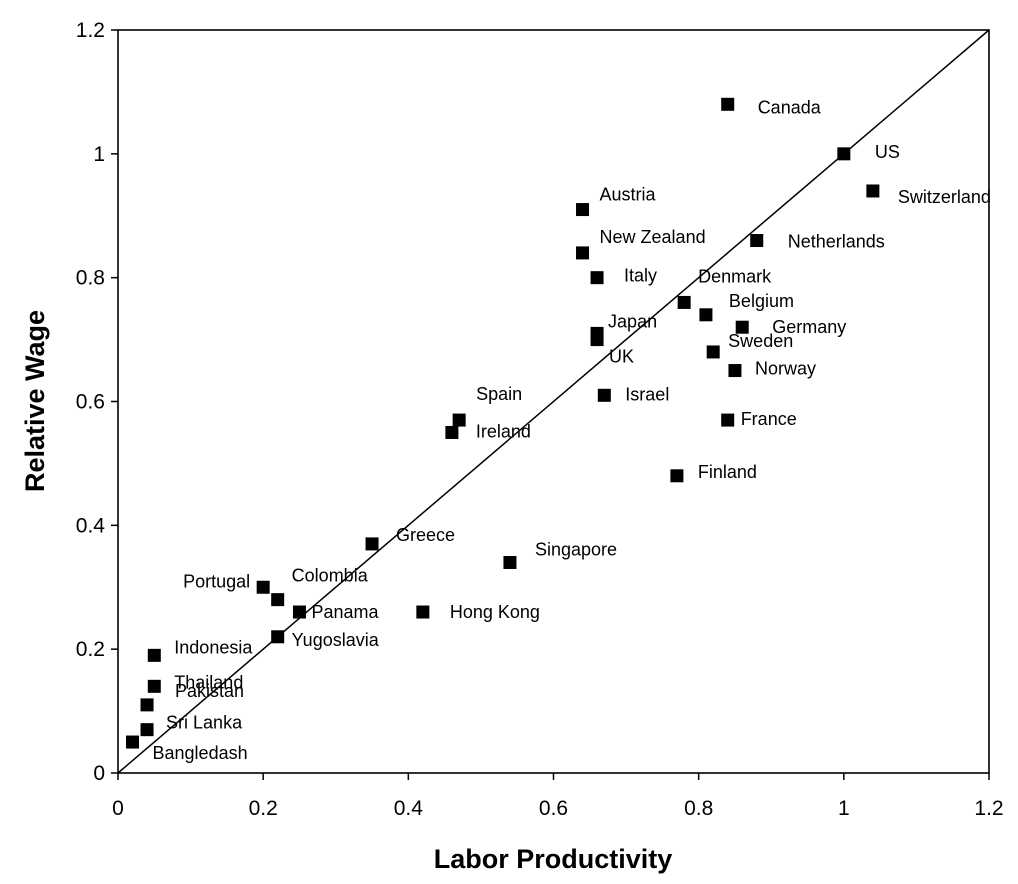  Describe the element at coordinates (944, 197) in the screenshot. I see `data-point-label: Switzerland` at that location.